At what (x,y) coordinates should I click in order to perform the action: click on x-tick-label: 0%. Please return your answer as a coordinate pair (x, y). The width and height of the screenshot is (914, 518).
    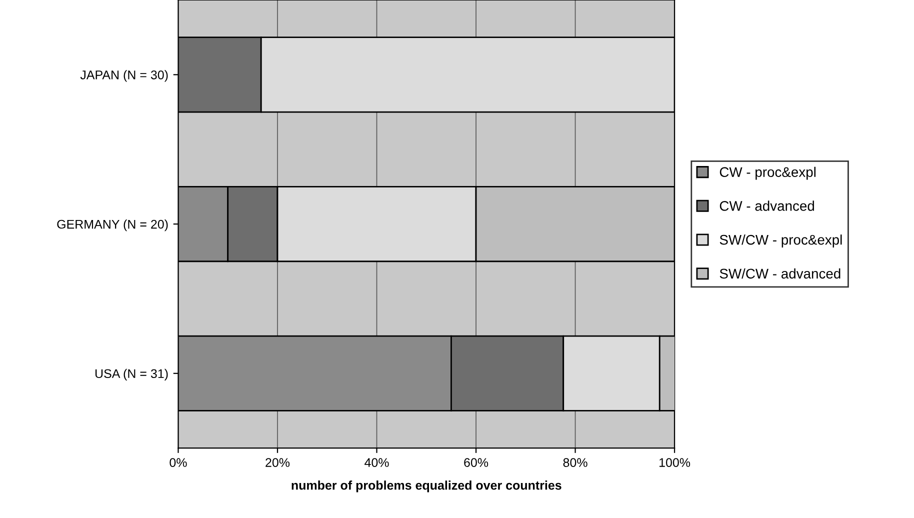
    Looking at the image, I should click on (178, 462).